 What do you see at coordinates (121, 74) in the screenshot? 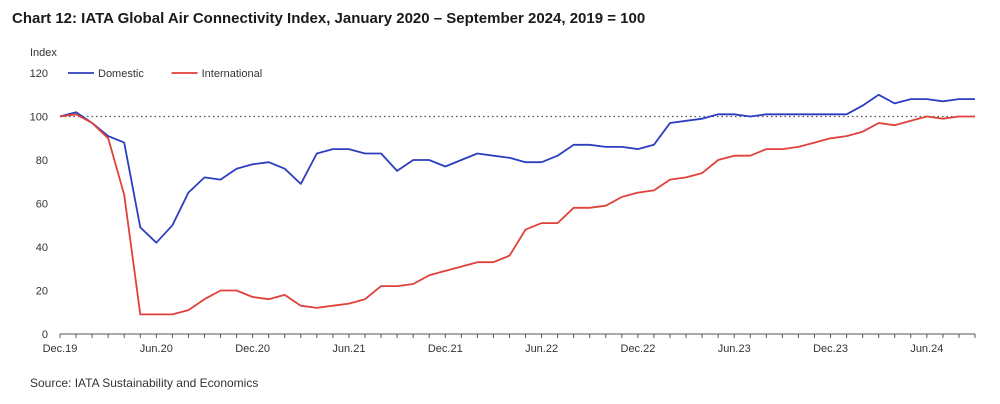
I see `legend-label-domestic: Domestic` at bounding box center [121, 74].